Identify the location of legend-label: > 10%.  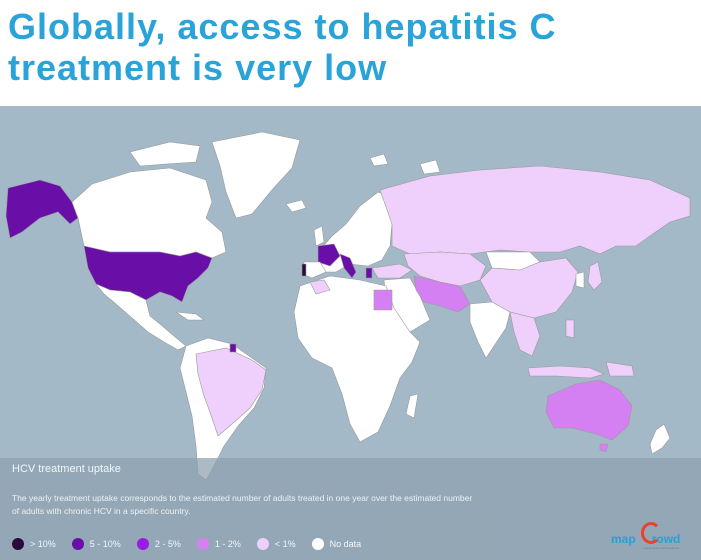
(43, 544).